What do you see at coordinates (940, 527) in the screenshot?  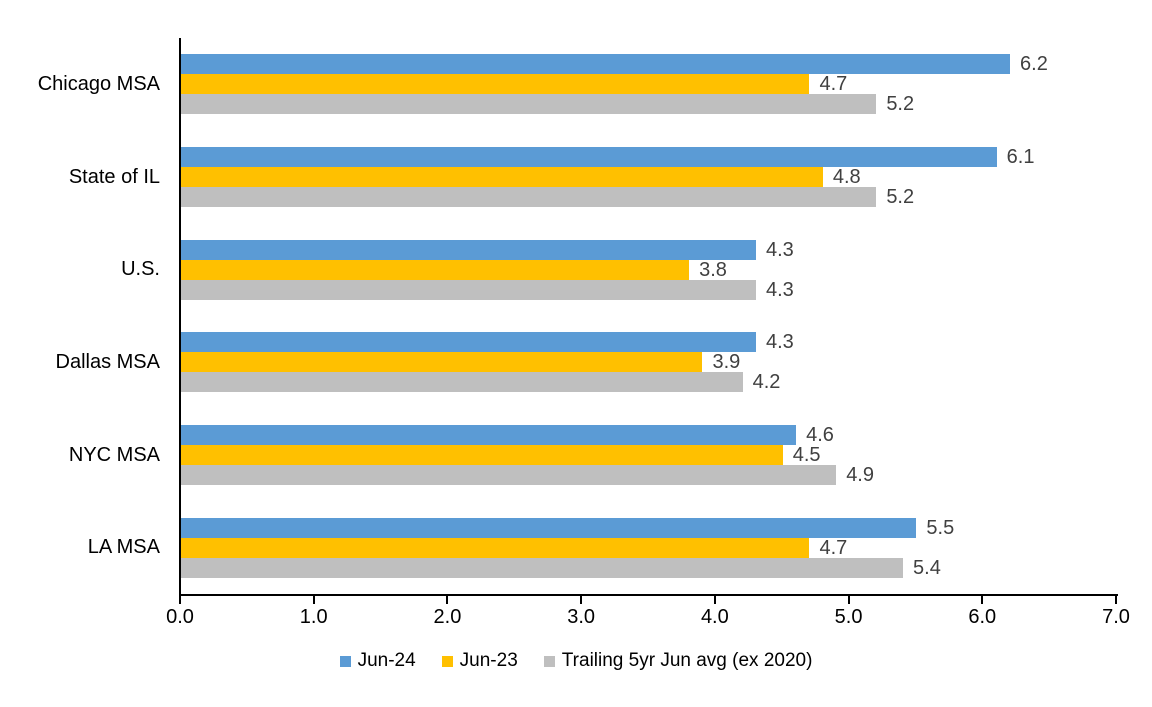 I see `data-label: 5.5` at bounding box center [940, 527].